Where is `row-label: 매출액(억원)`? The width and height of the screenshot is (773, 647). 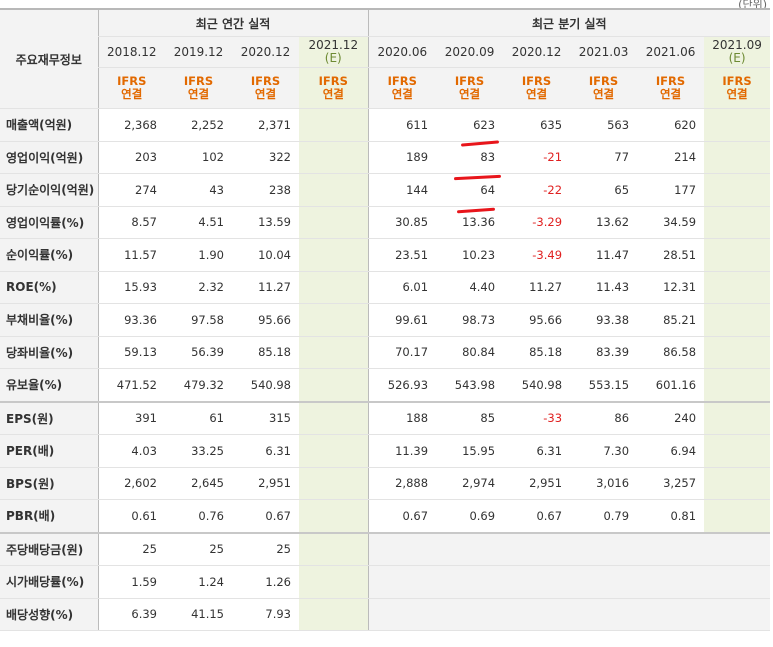
row-label: 매출액(억원) is located at coordinates (49, 125).